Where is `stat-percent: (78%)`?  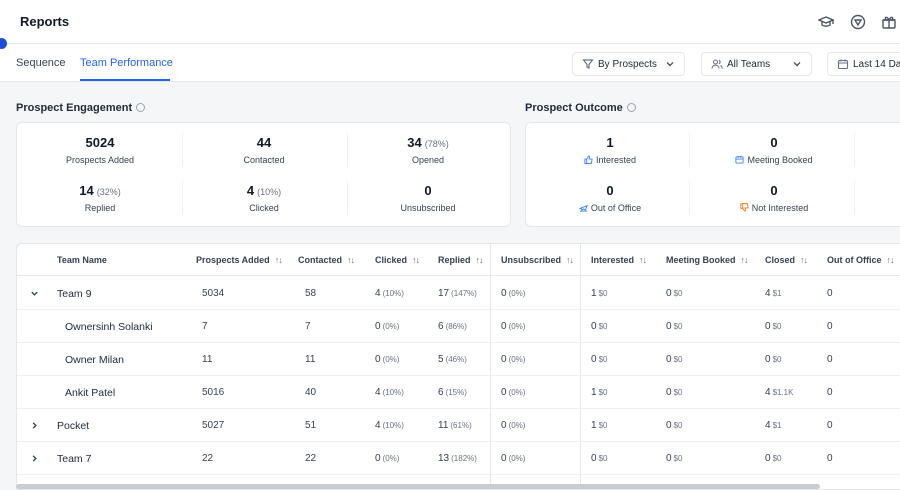 stat-percent: (78%) is located at coordinates (436, 144).